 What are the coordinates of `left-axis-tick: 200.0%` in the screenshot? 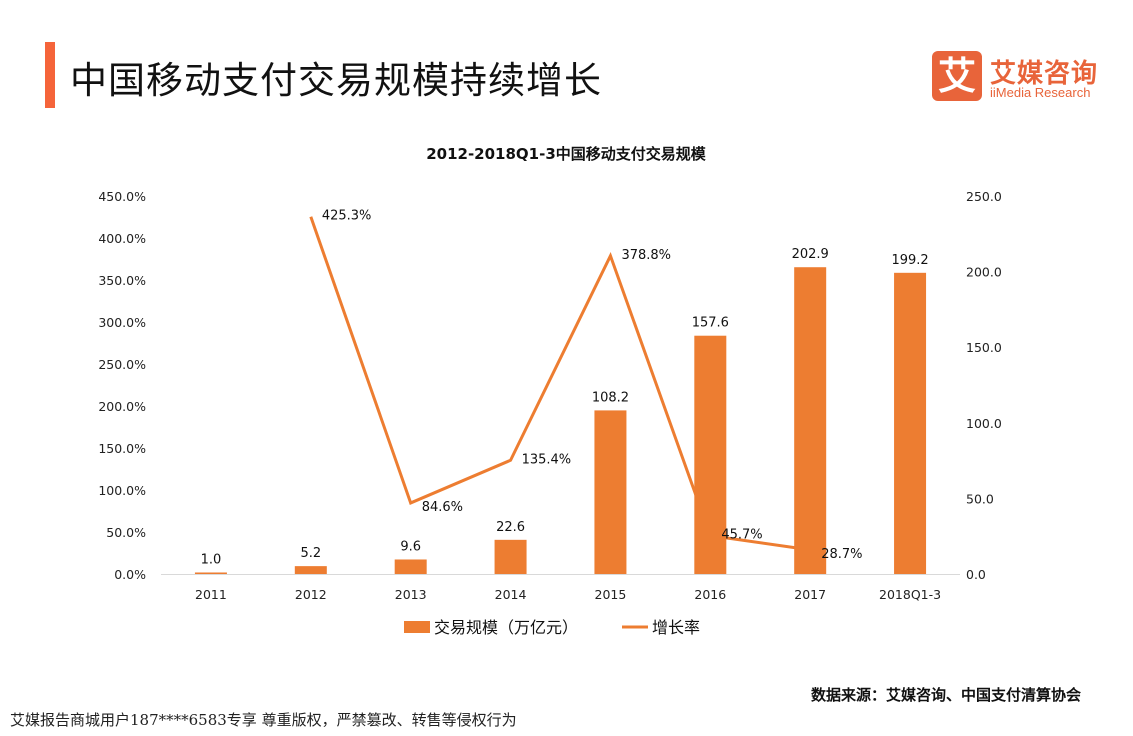 It's located at (122, 406).